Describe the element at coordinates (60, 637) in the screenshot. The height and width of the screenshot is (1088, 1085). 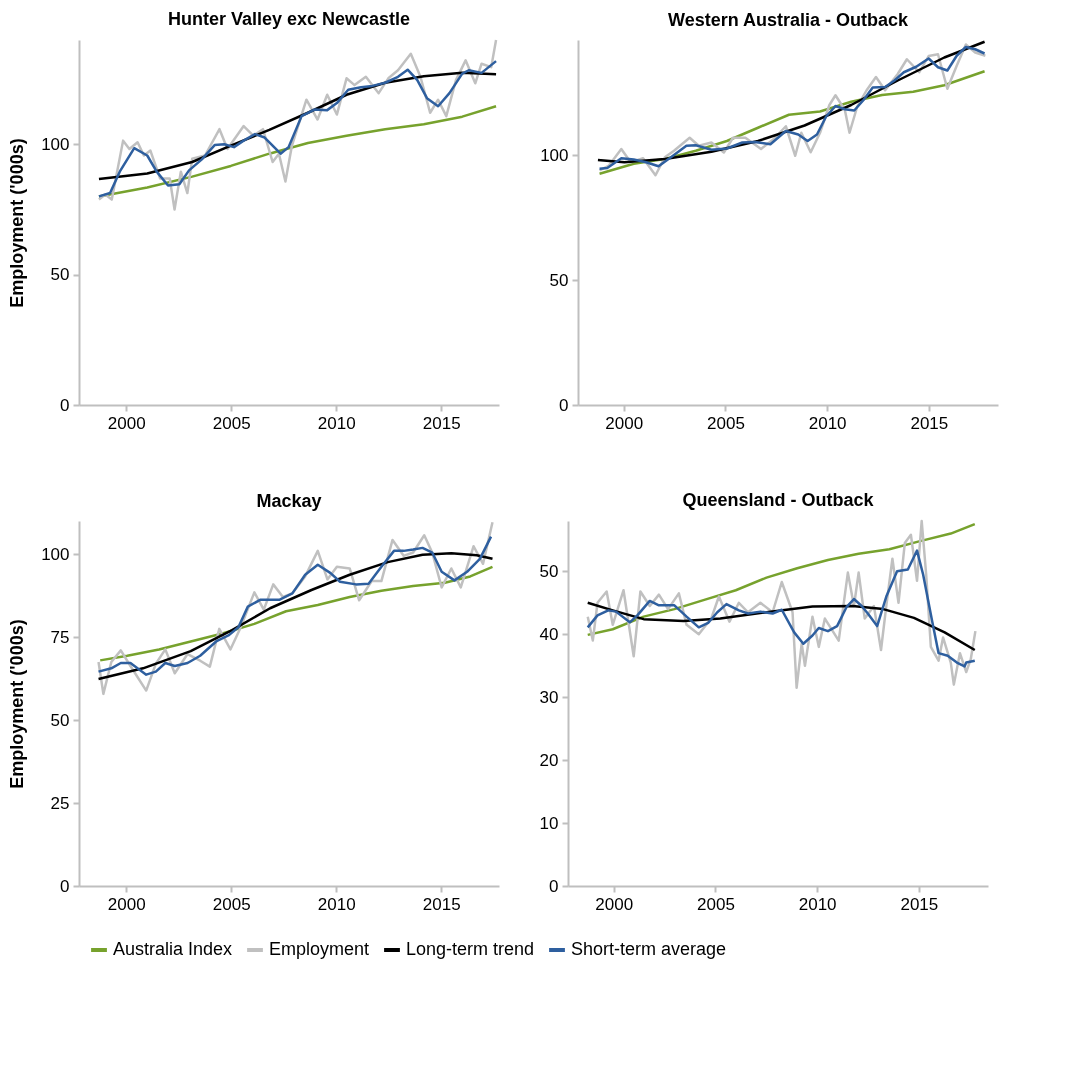
I see `y-tick-label: 75` at that location.